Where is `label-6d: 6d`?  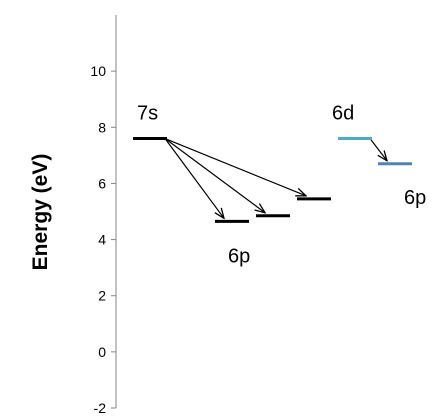
label-6d: 6d is located at coordinates (343, 114).